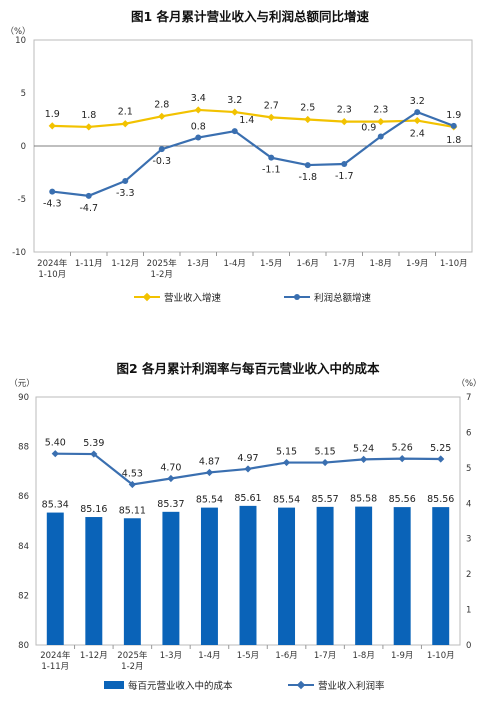 The image size is (486, 706). I want to click on y-right-tick-label: 1, so click(468, 611).